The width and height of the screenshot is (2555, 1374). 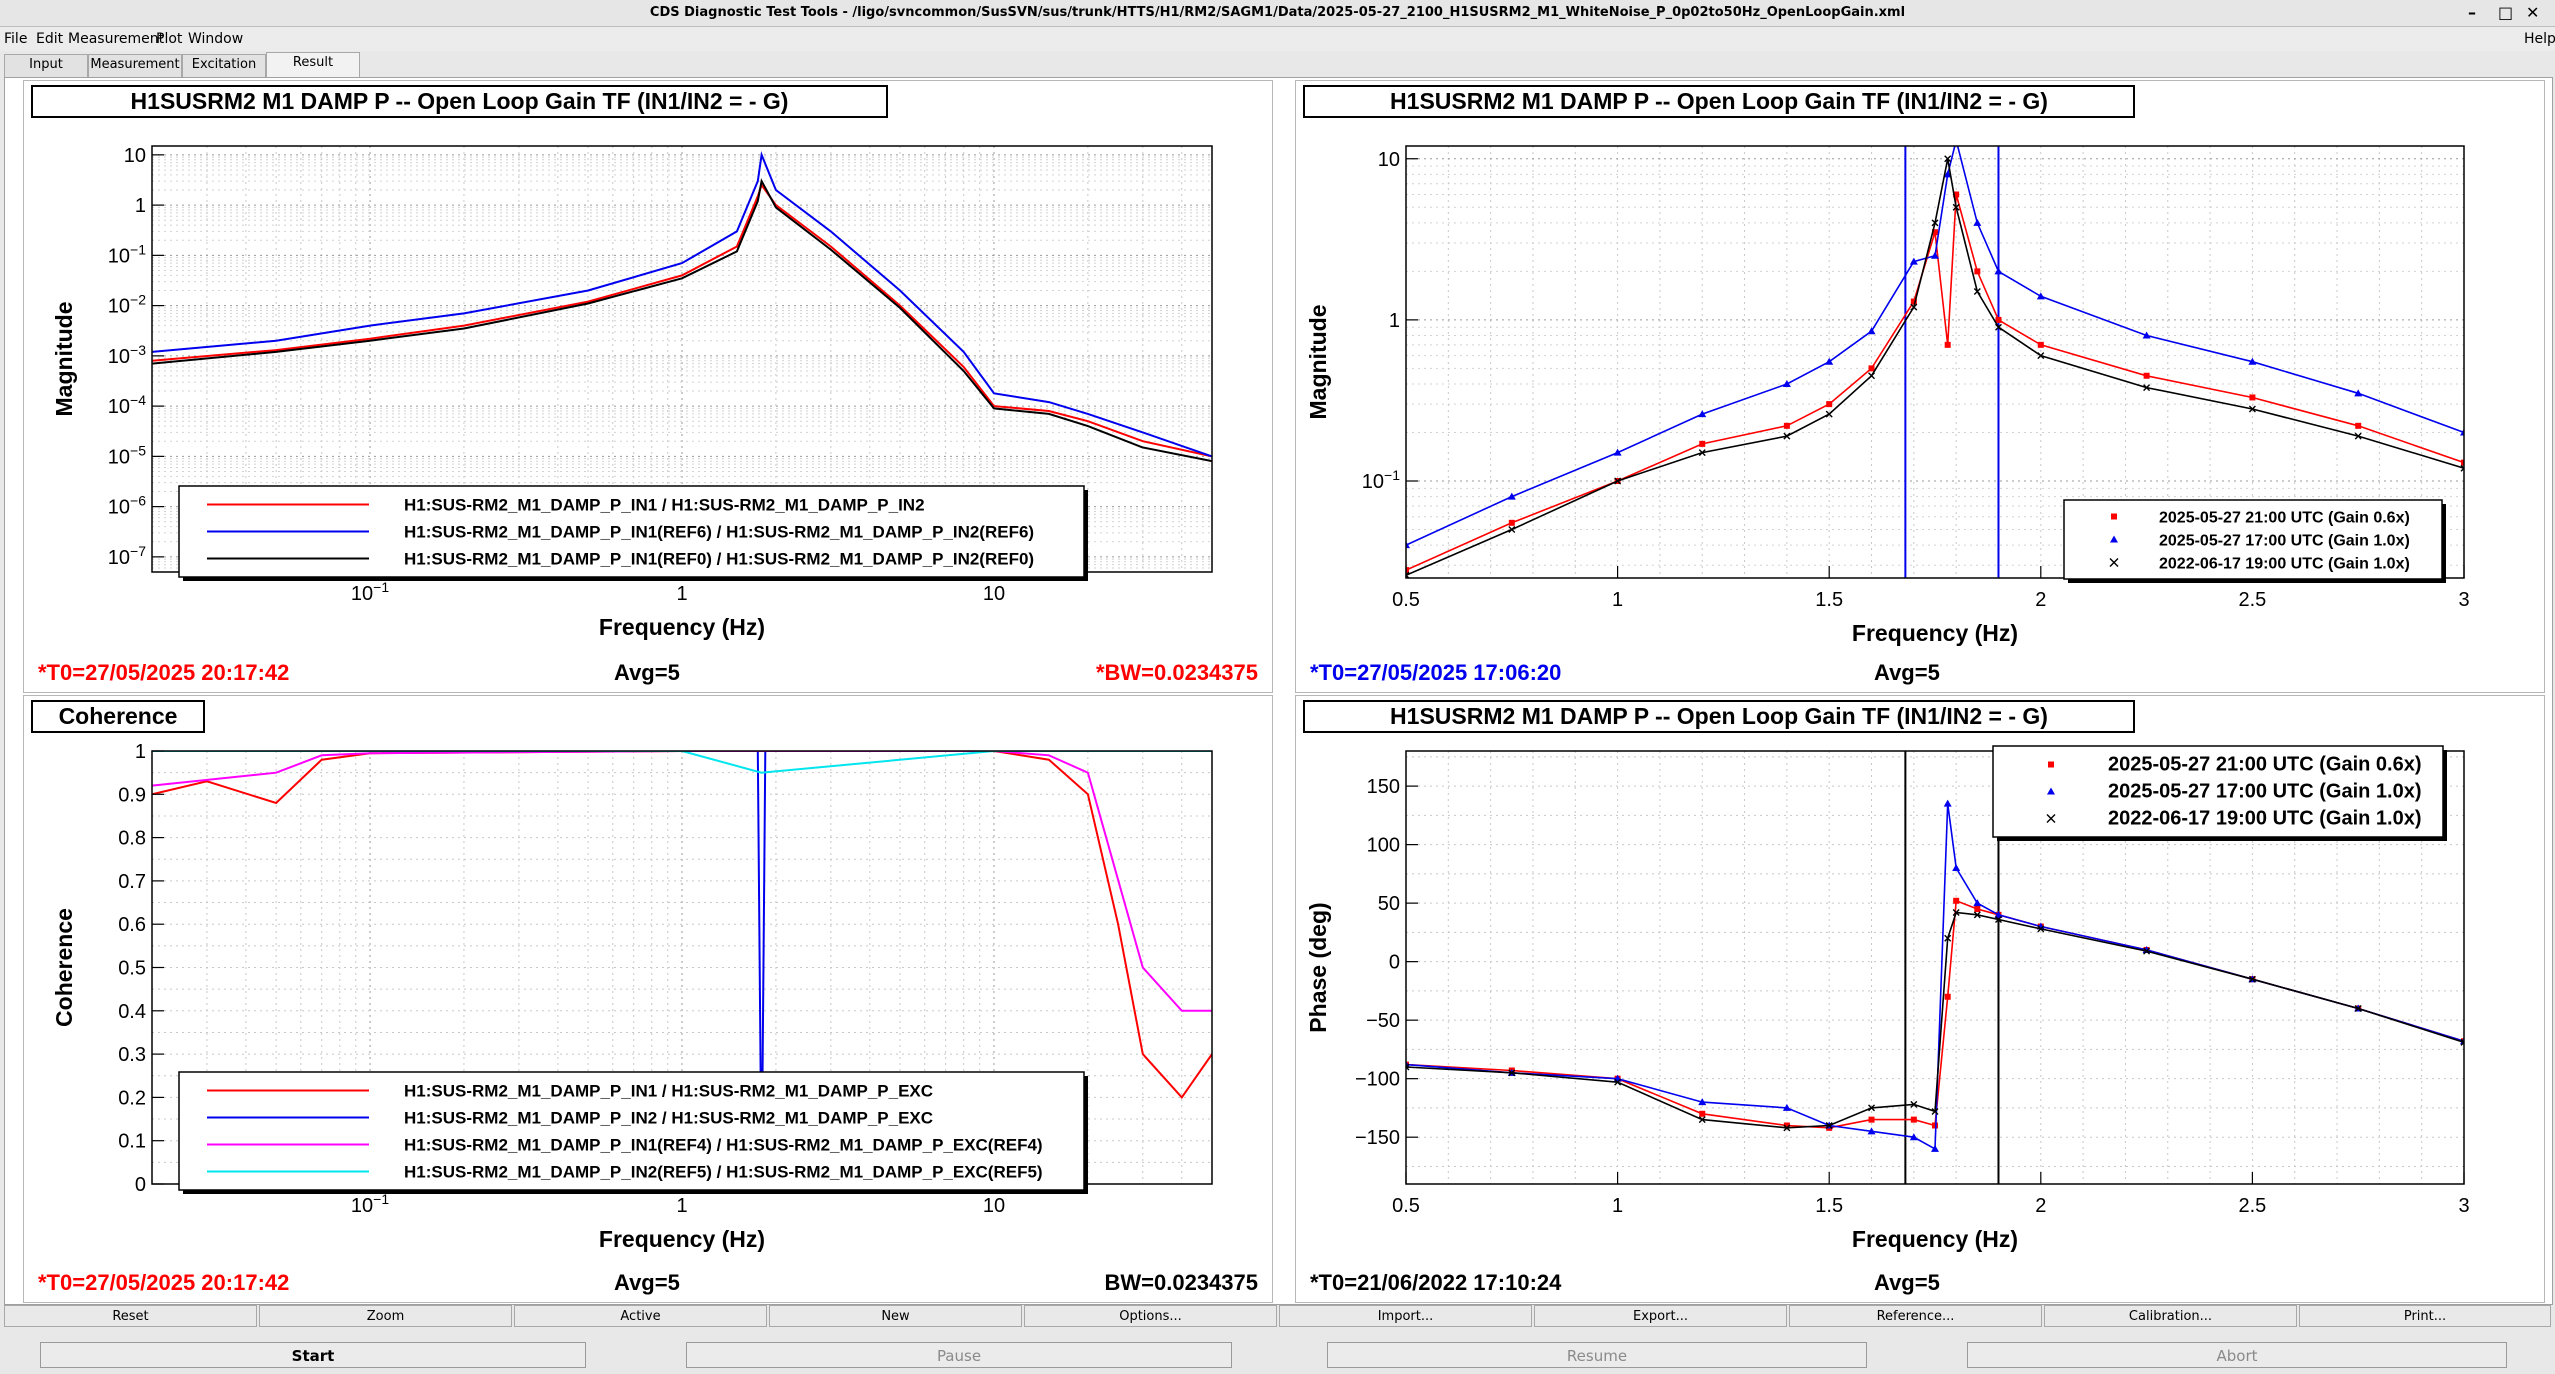 What do you see at coordinates (2506, 12) in the screenshot?
I see `maximize-icon: □` at bounding box center [2506, 12].